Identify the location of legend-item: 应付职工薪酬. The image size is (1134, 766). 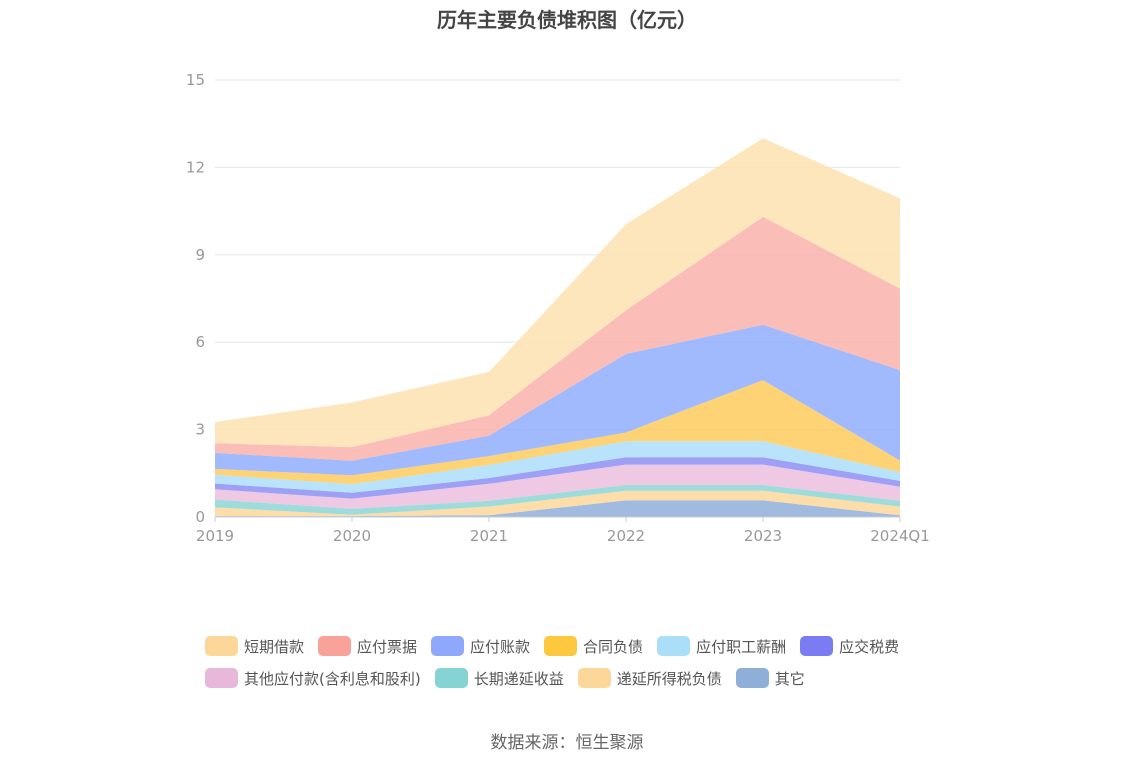
(721, 646).